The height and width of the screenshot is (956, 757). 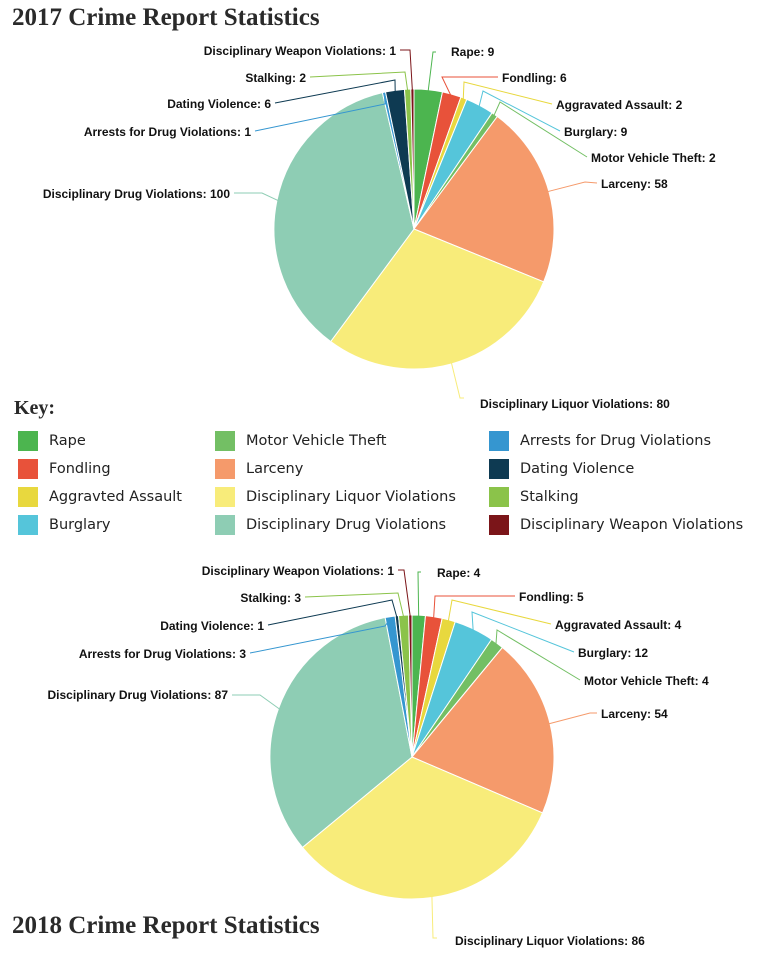 I want to click on legend-item: Disciplinary Liquor Violations, so click(x=335, y=497).